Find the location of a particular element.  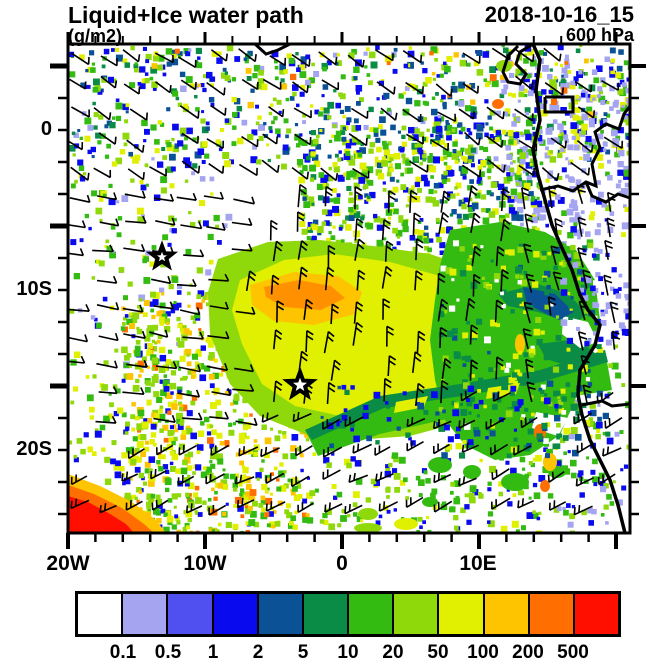

colorbar-tick-label: 0.5 is located at coordinates (168, 652).